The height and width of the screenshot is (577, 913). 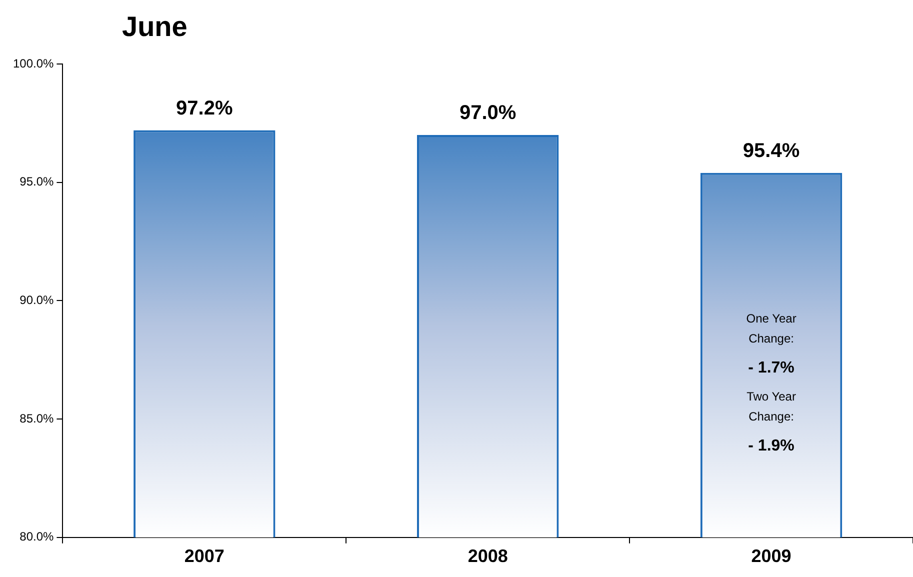 What do you see at coordinates (771, 367) in the screenshot?
I see `annotation: - 1.7%` at bounding box center [771, 367].